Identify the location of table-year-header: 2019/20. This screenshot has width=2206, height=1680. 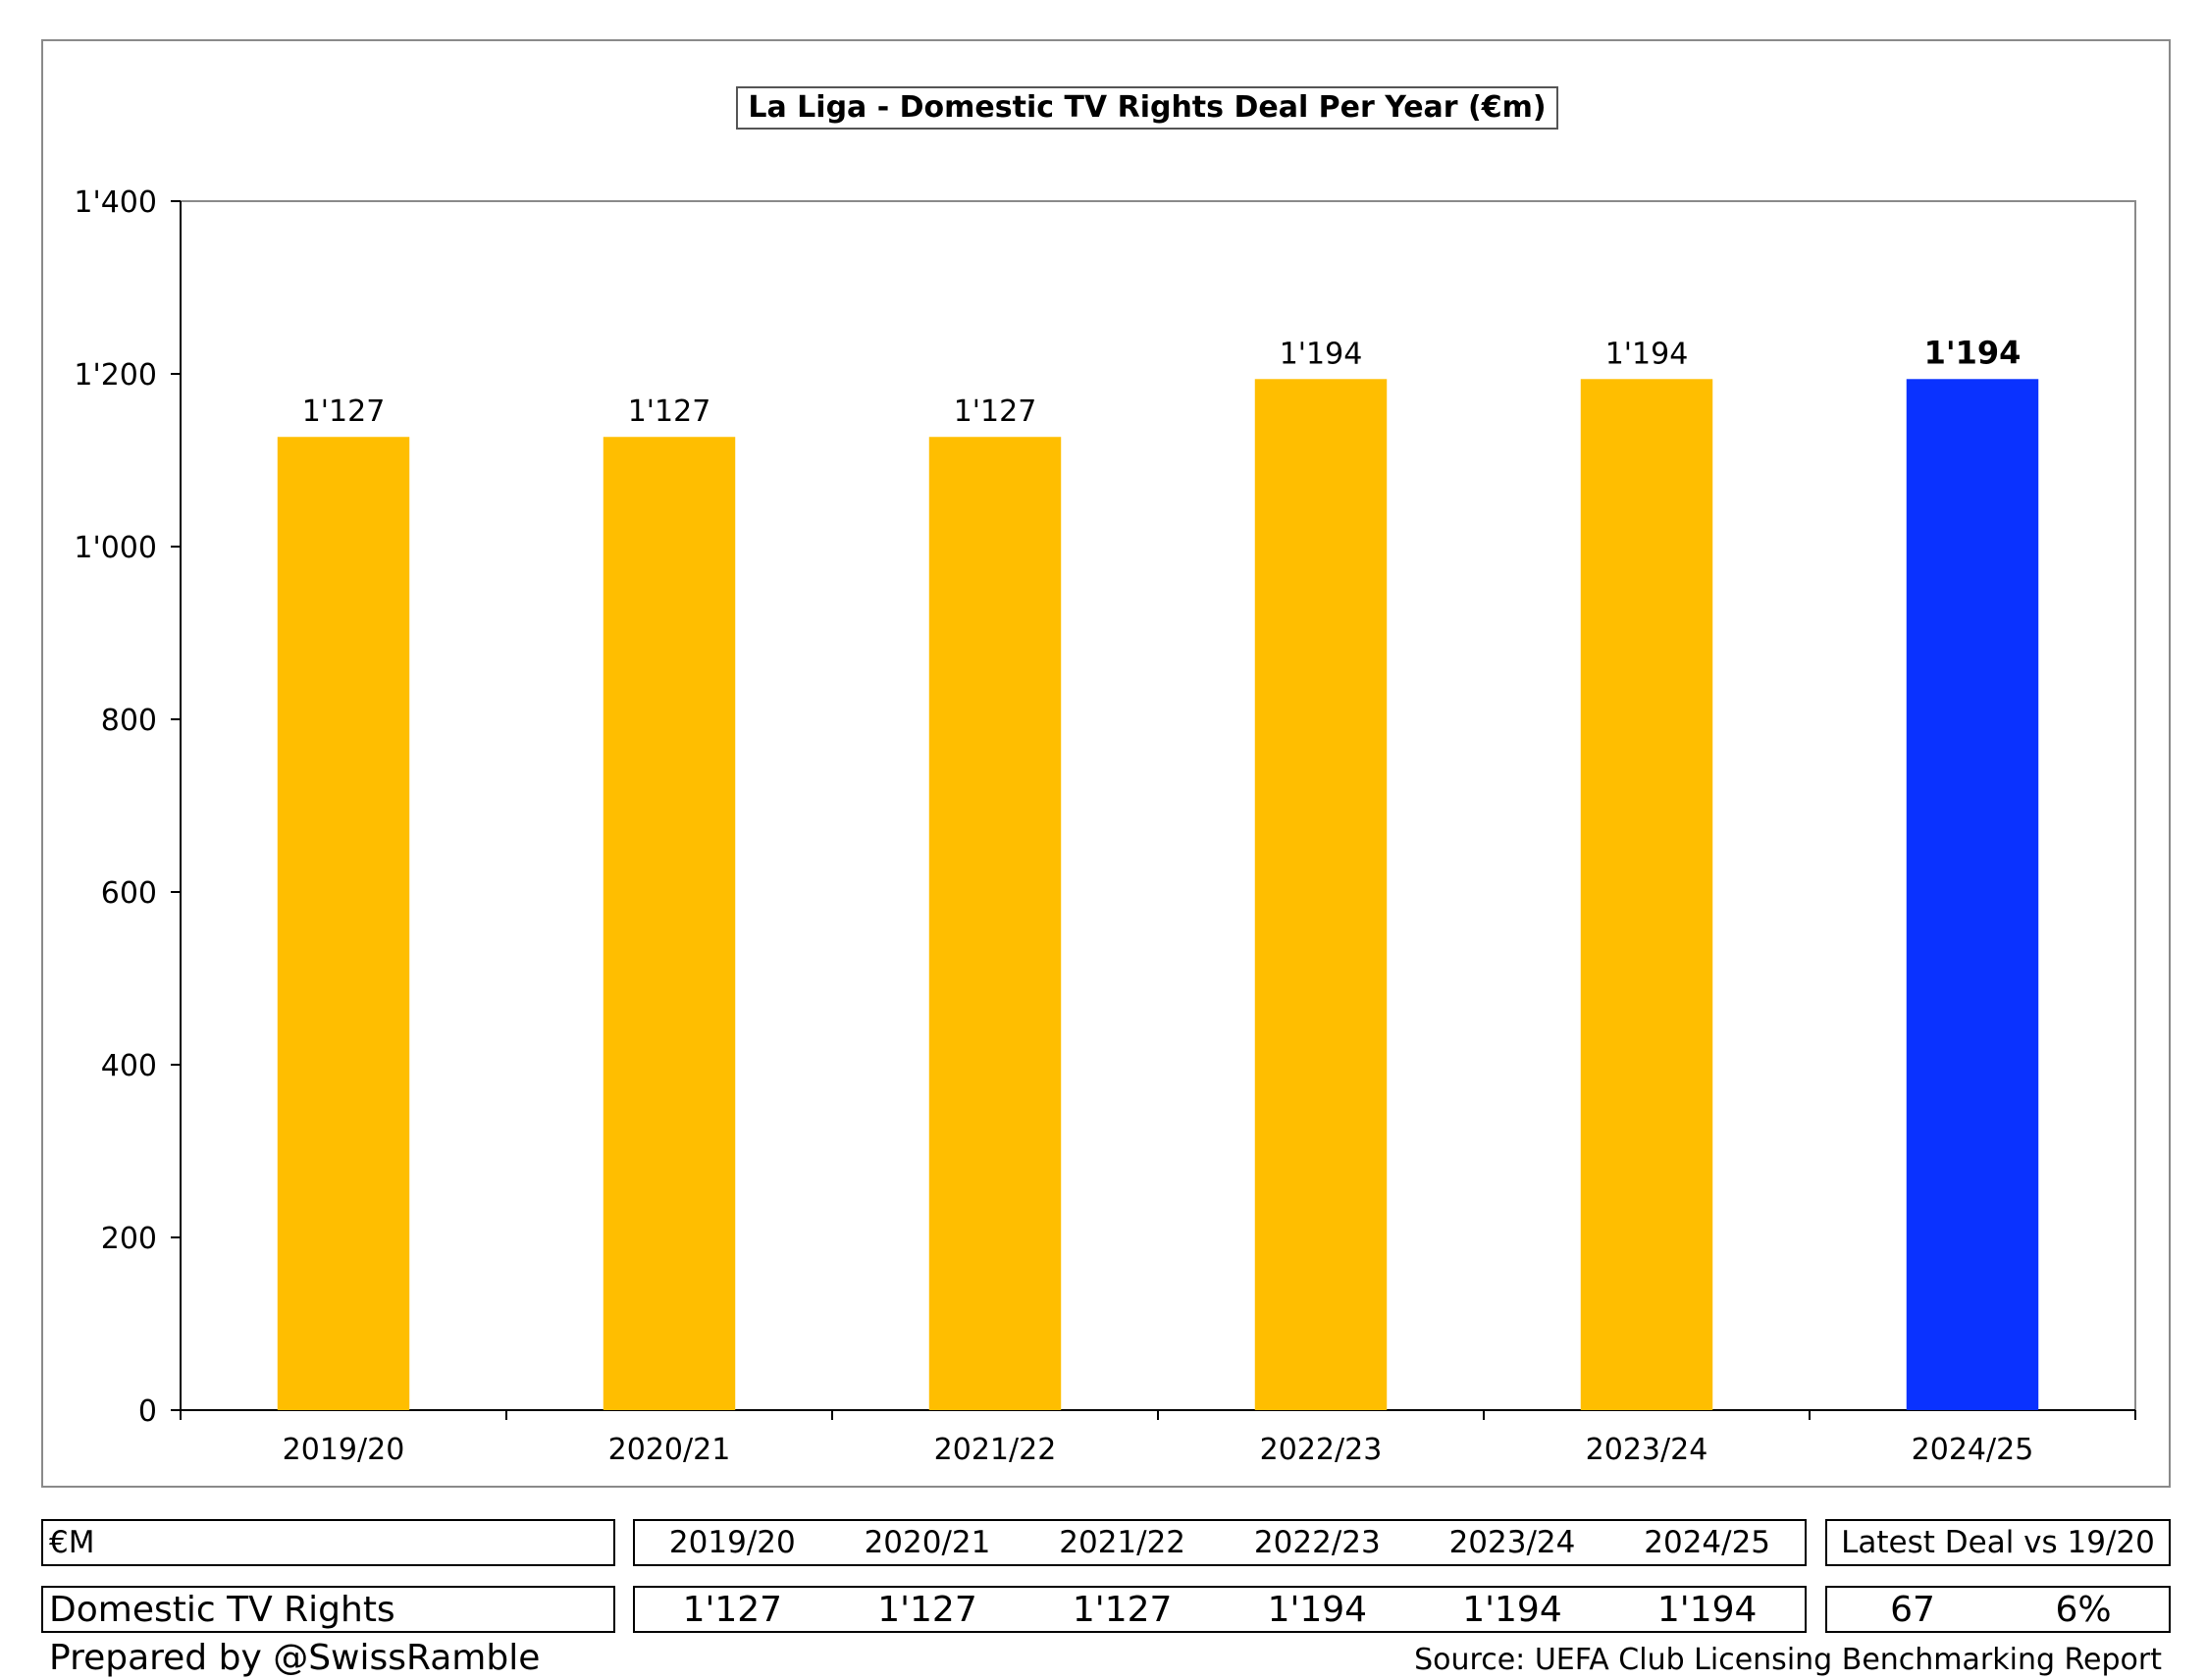
(732, 1542).